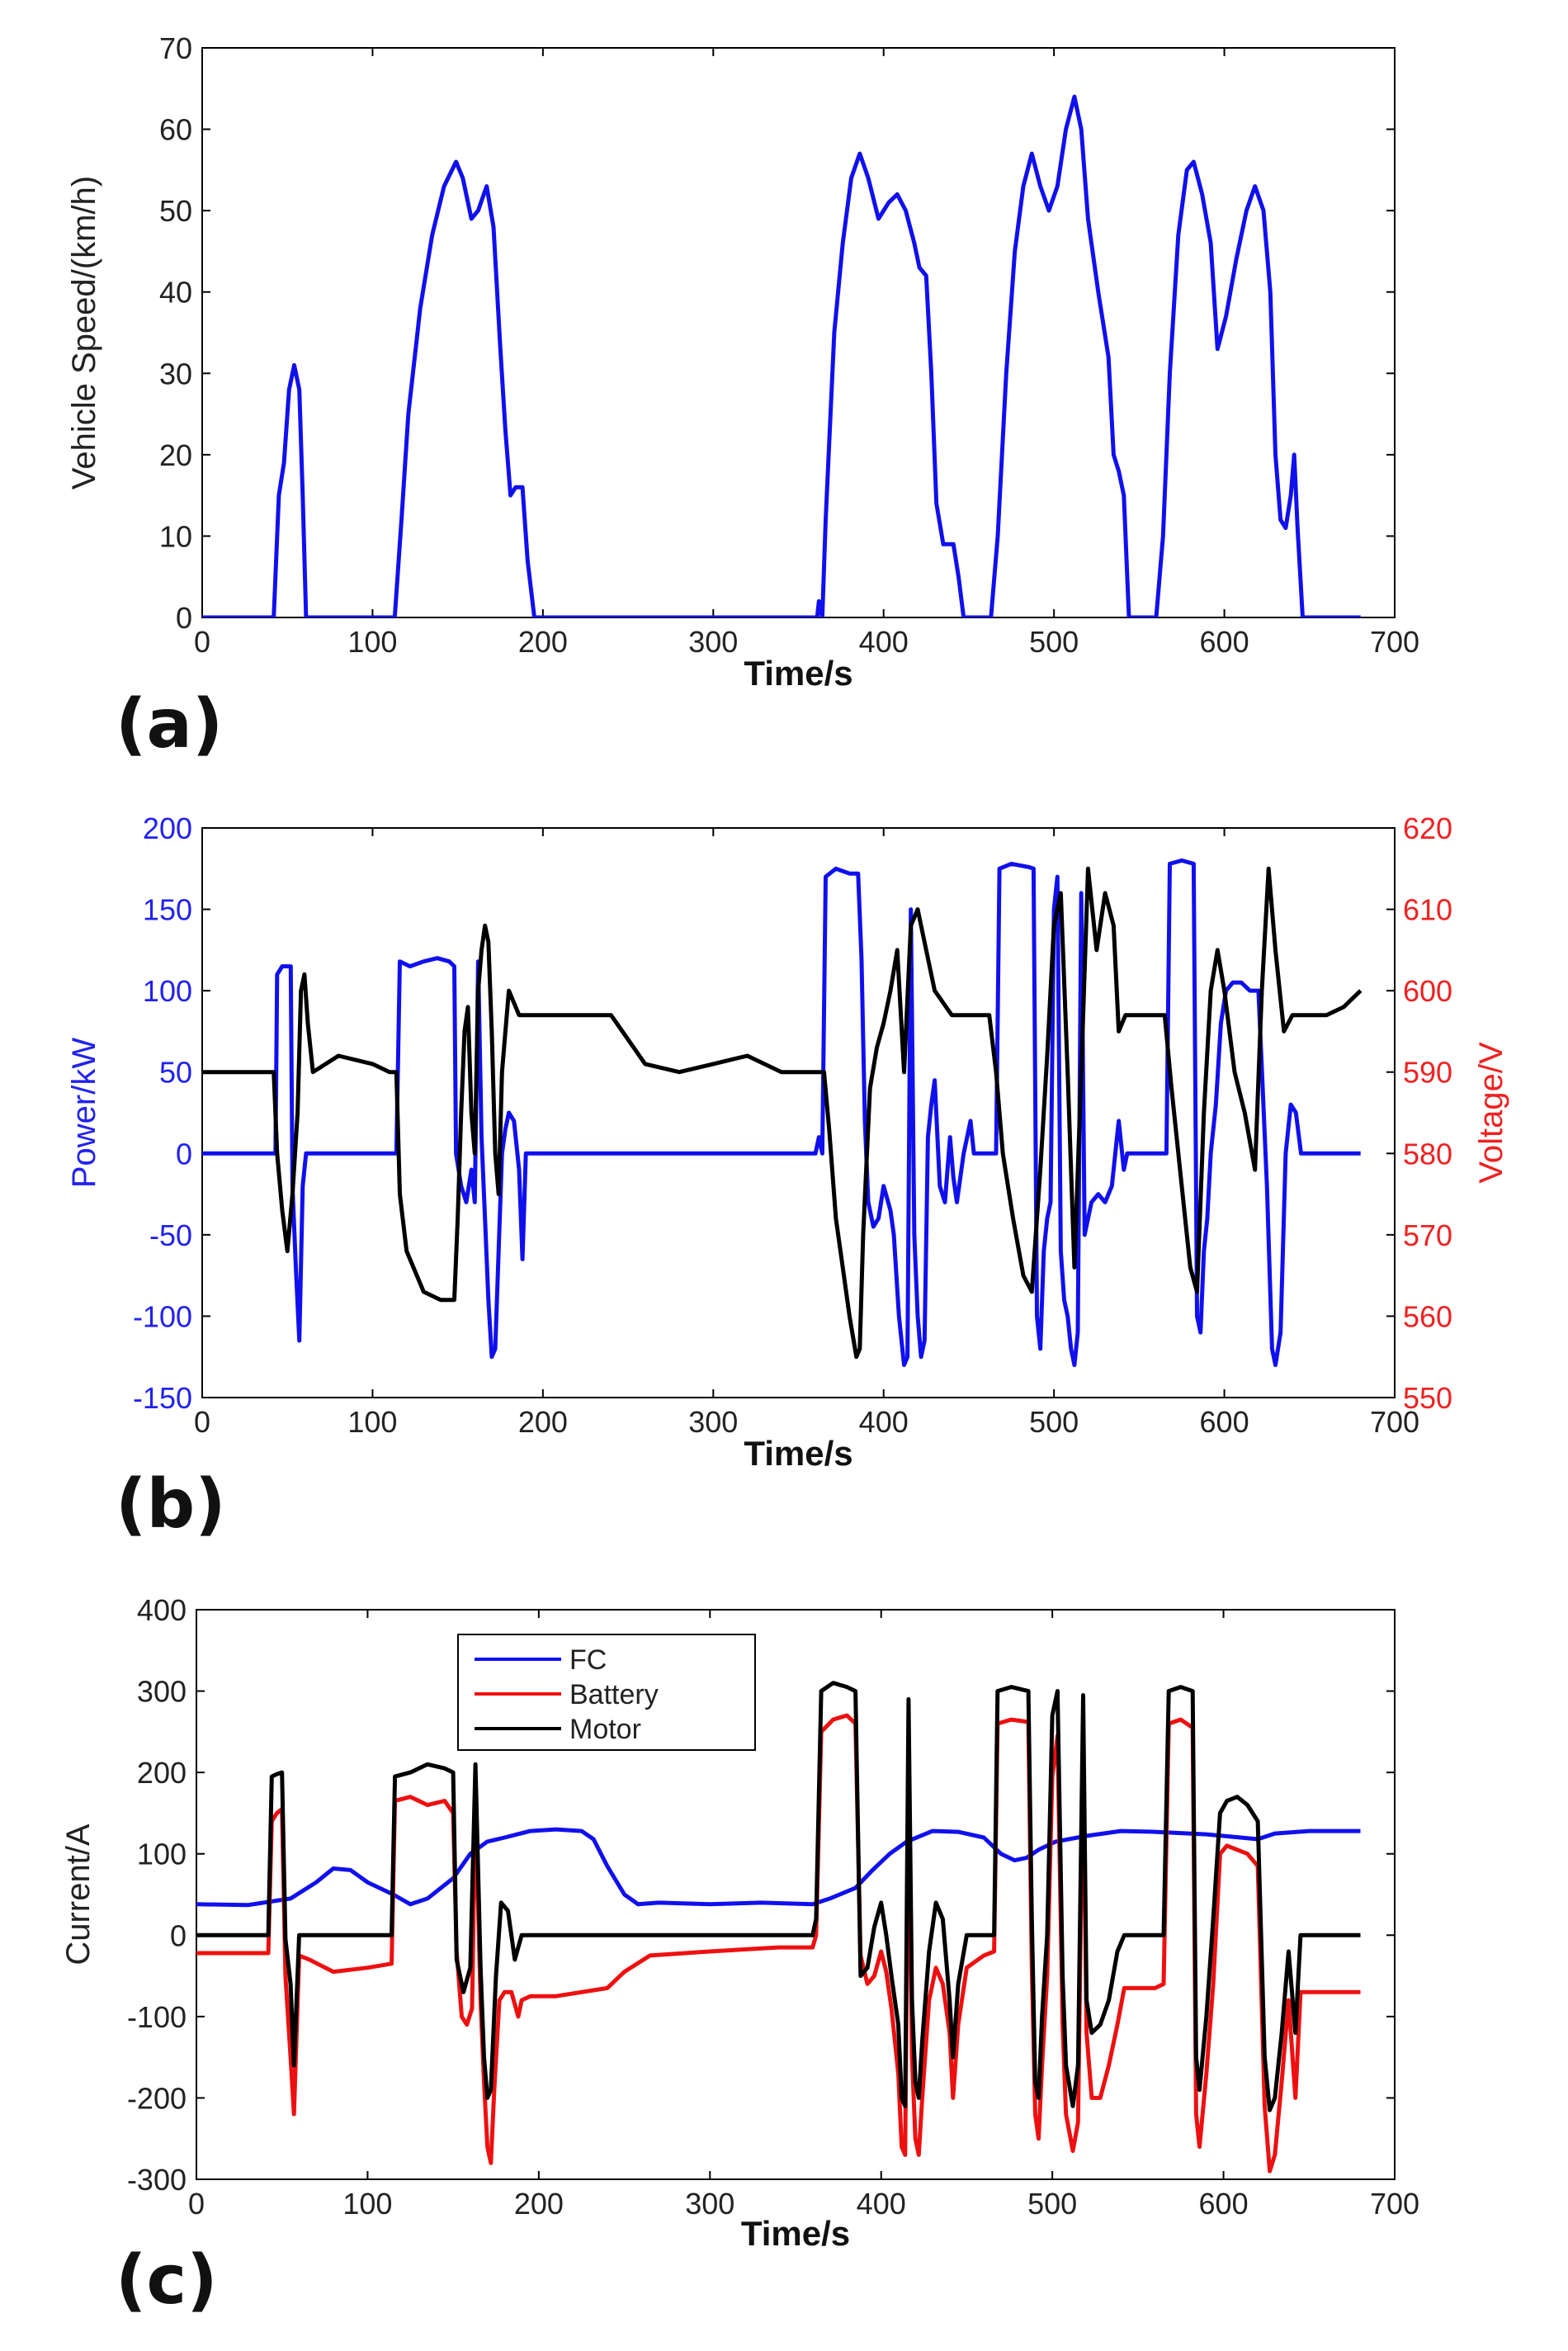  Describe the element at coordinates (1427, 828) in the screenshot. I see `y-right-tick-label: 620` at that location.